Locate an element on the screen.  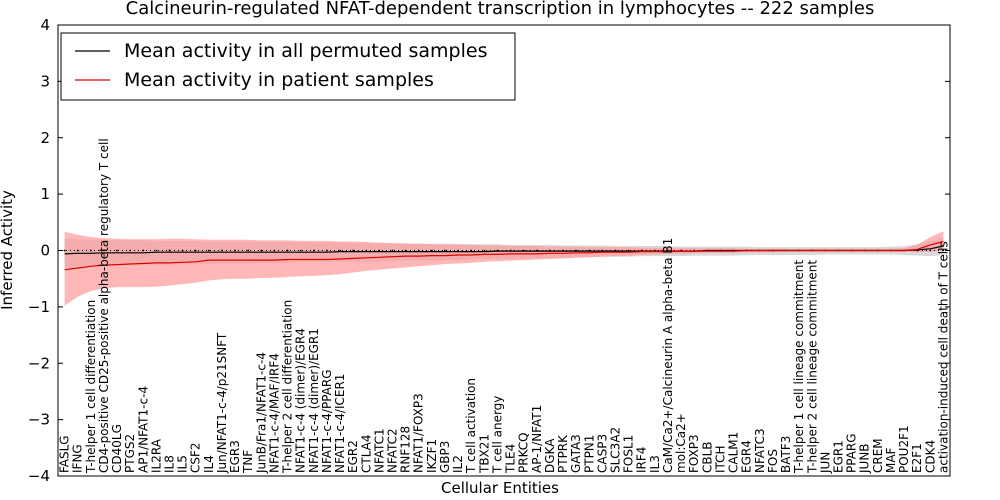
x-tick-label: EGR2 is located at coordinates (353, 456).